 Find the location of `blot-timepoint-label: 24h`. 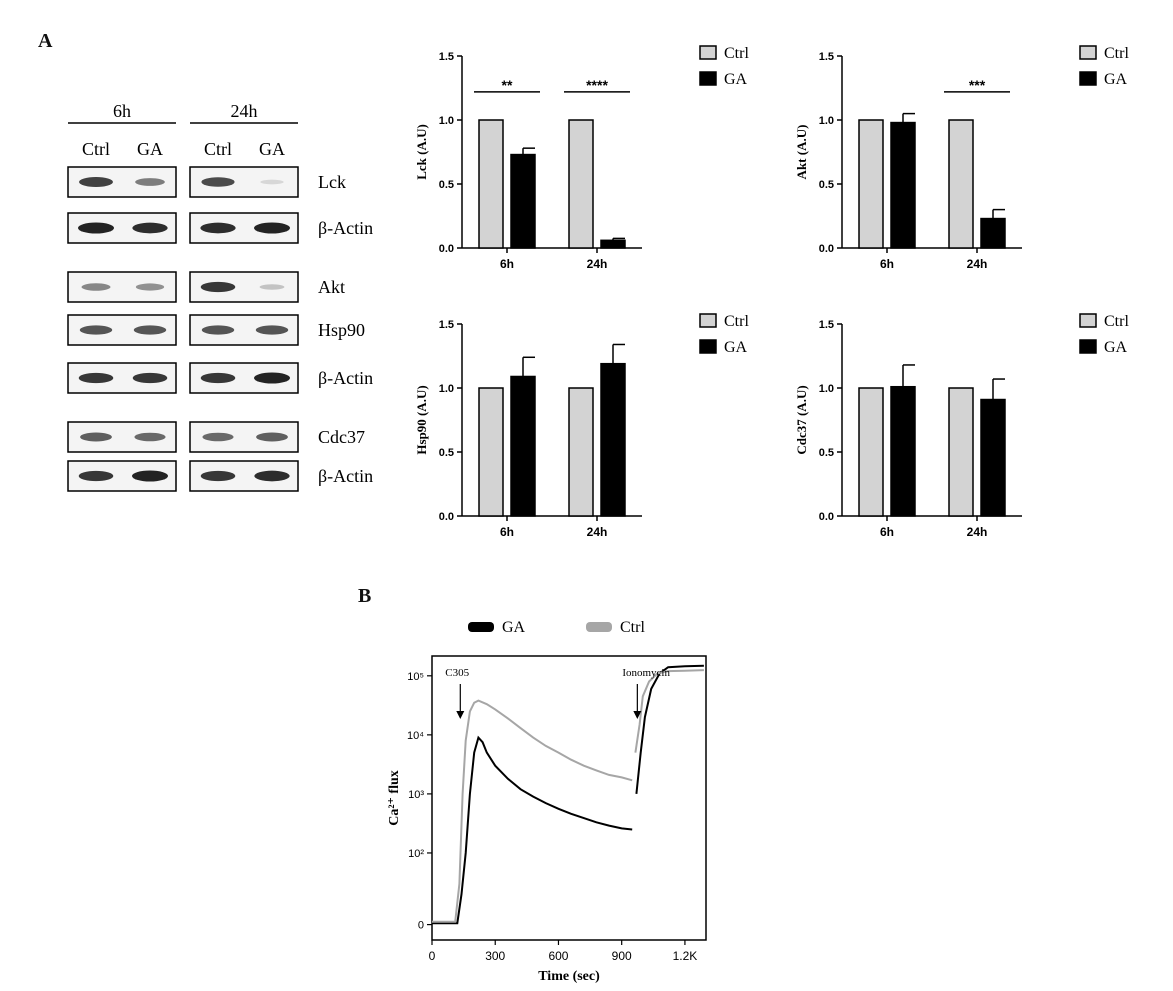

blot-timepoint-label: 24h is located at coordinates (244, 111).